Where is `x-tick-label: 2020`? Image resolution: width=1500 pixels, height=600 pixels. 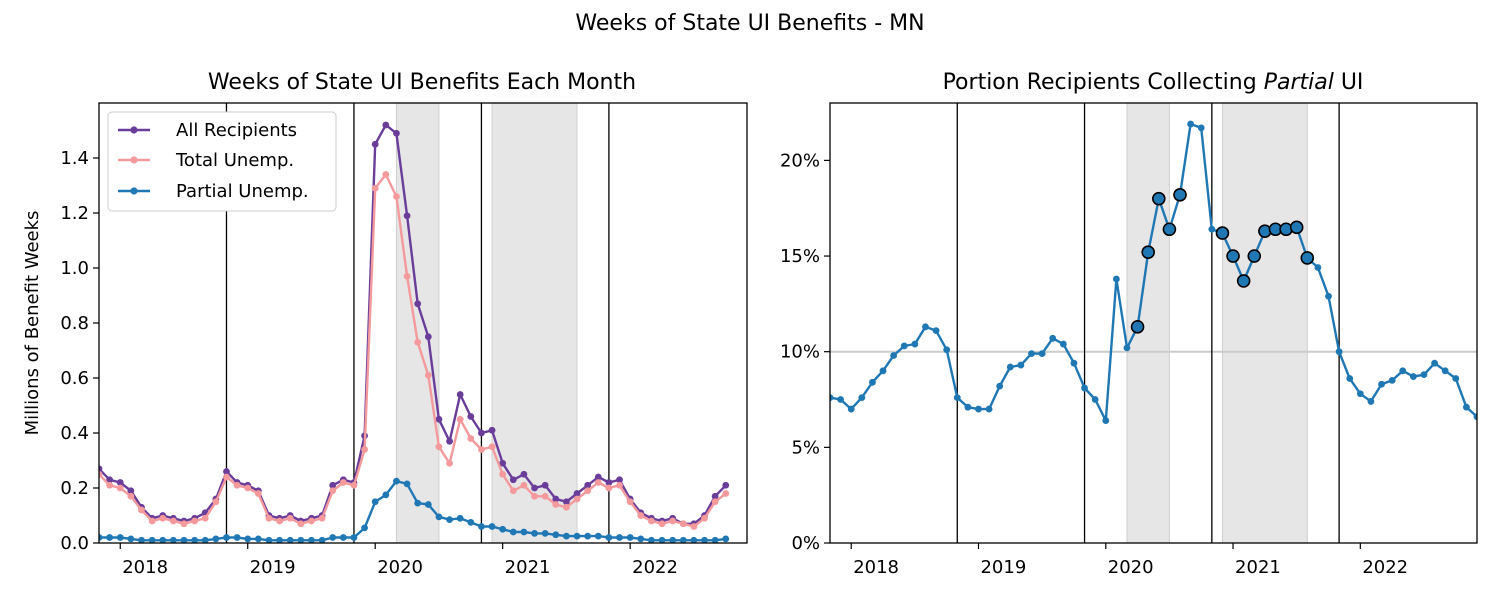 x-tick-label: 2020 is located at coordinates (400, 567).